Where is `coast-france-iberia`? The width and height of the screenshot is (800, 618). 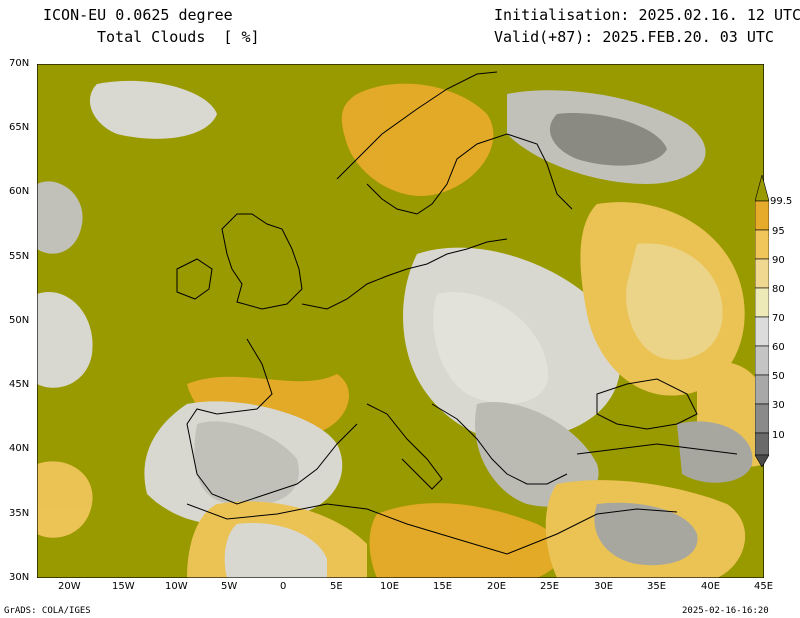 coast-france-iberia is located at coordinates (272, 421).